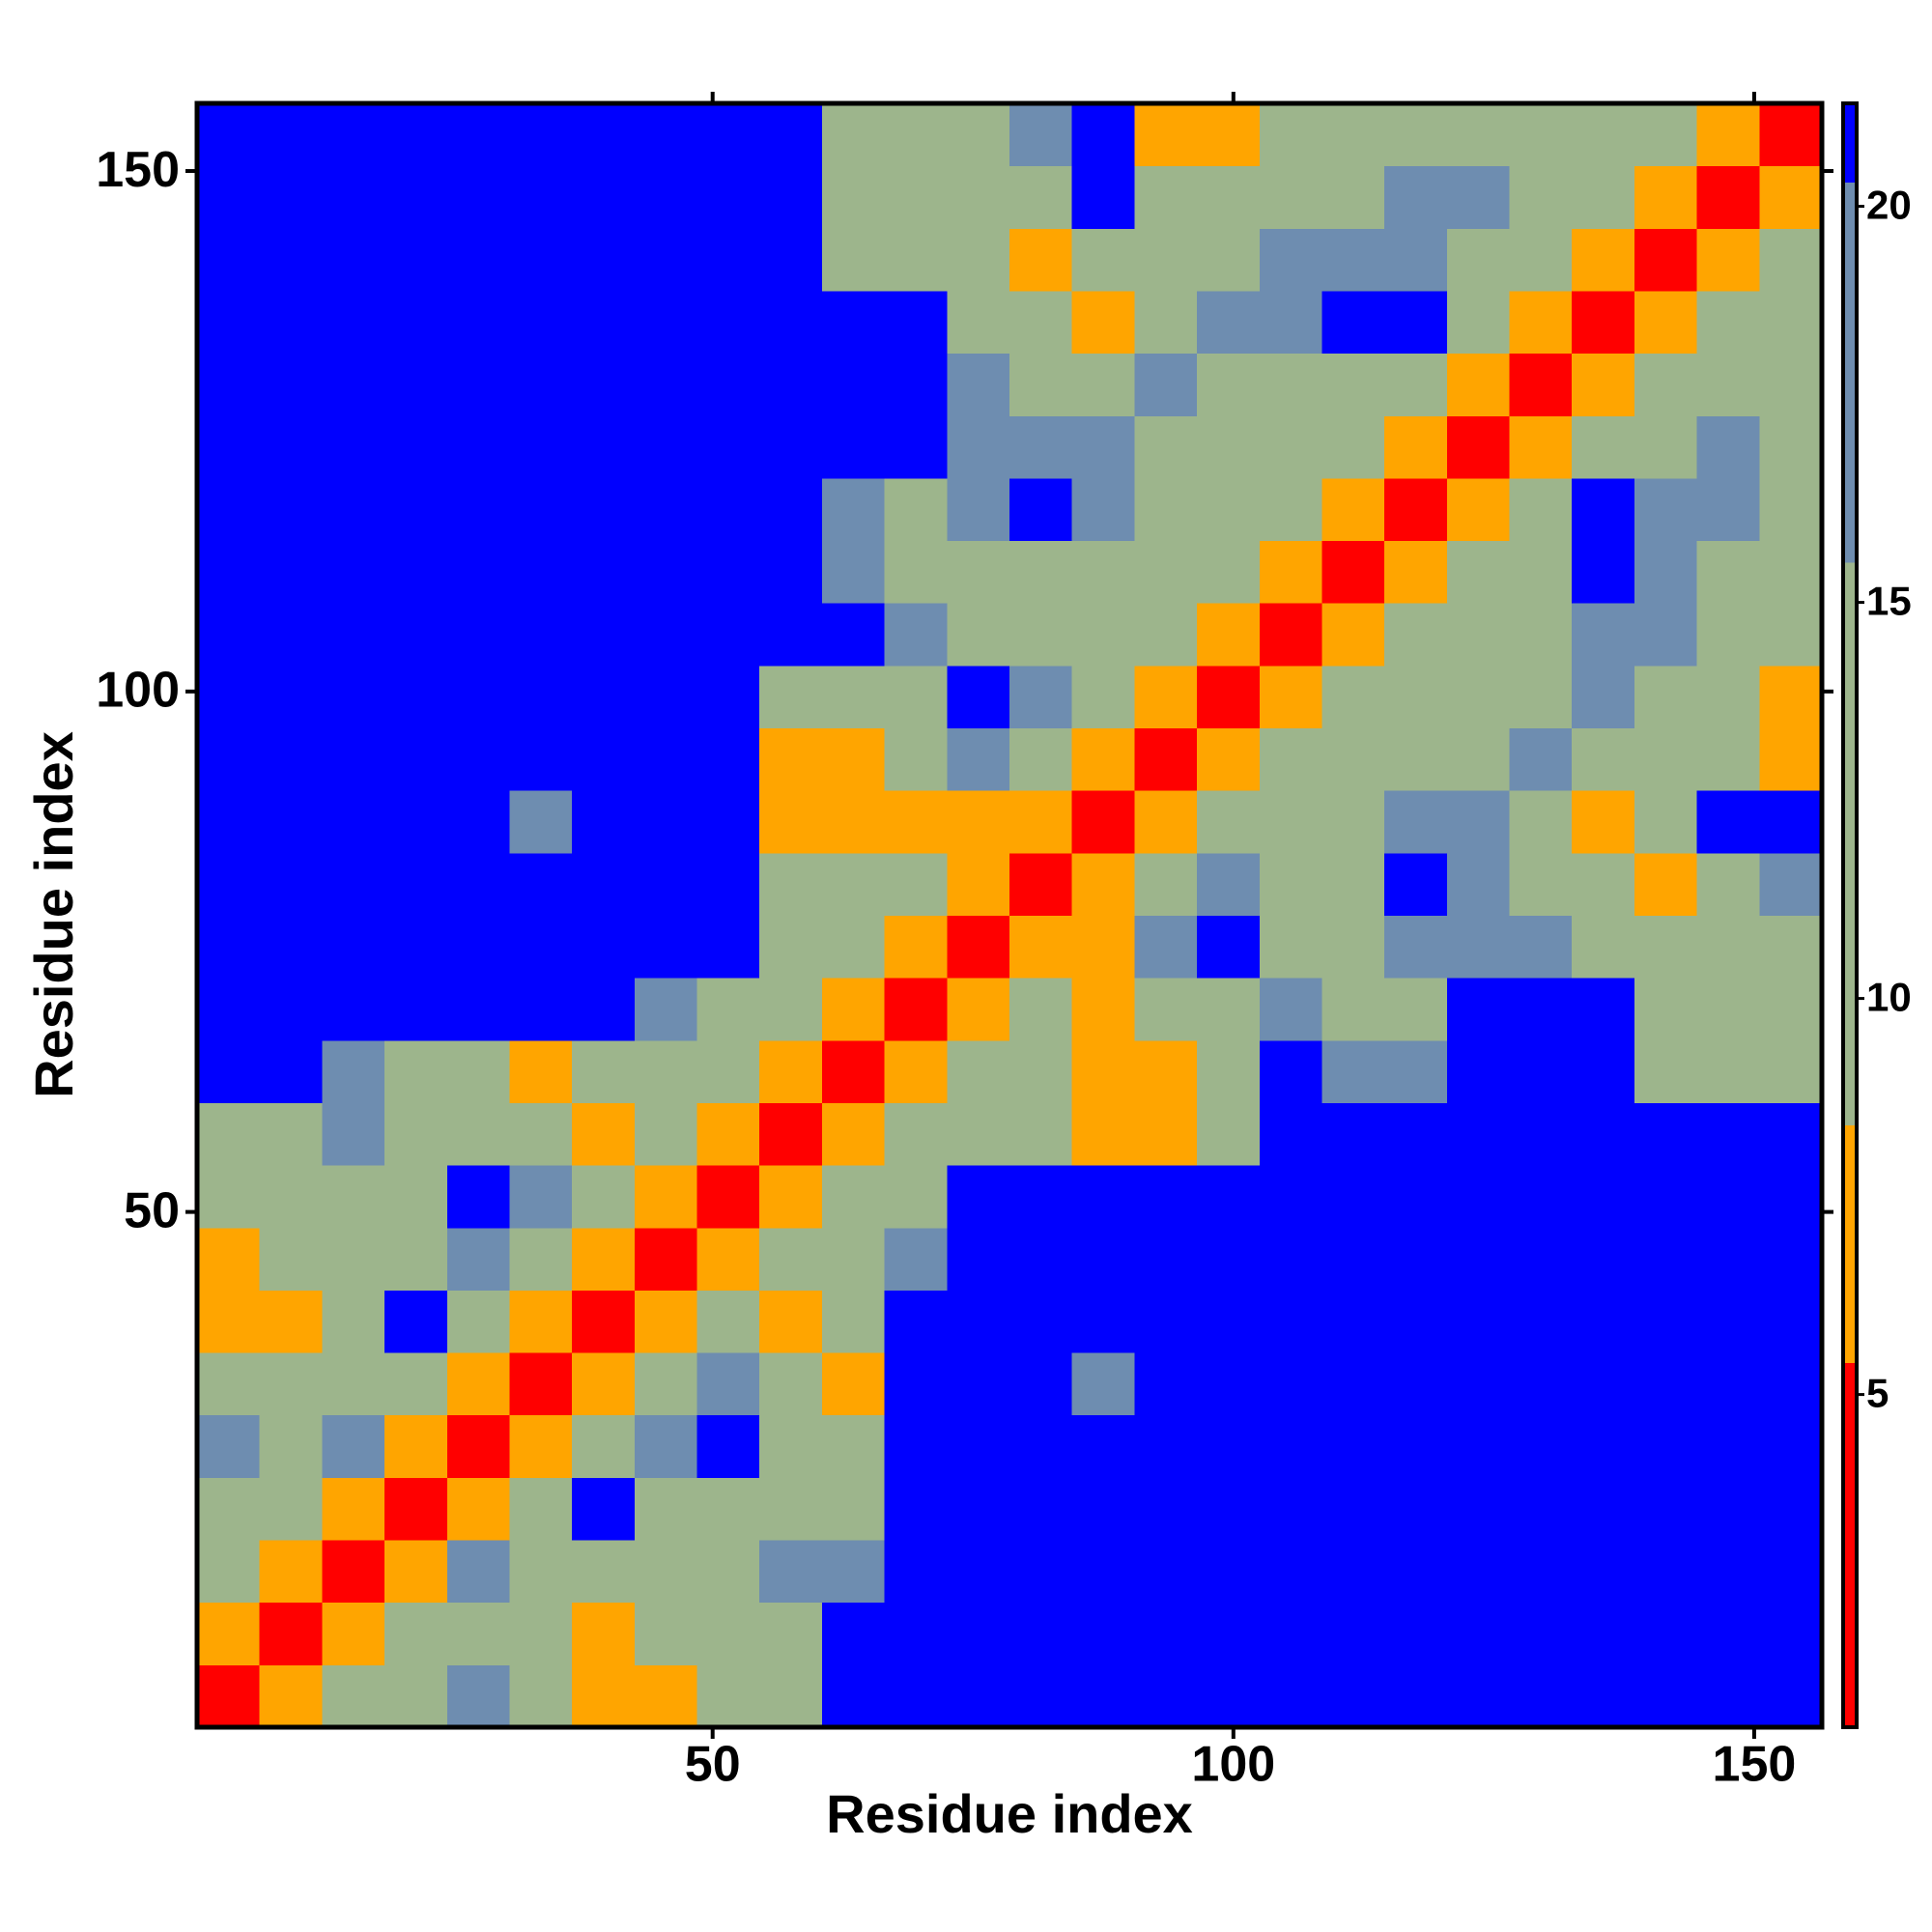 The width and height of the screenshot is (1932, 1932). Describe the element at coordinates (1877, 1393) in the screenshot. I see `colorbar-tick-label: 5` at that location.